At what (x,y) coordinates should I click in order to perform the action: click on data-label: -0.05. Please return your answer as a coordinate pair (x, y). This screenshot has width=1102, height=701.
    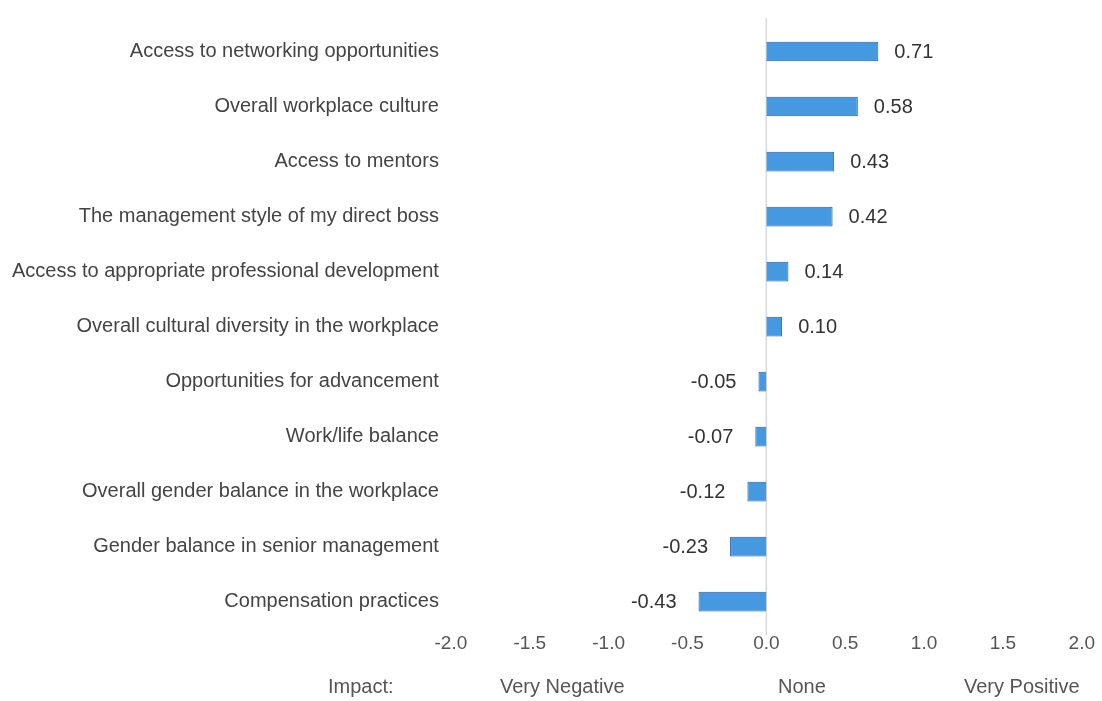
    Looking at the image, I should click on (713, 381).